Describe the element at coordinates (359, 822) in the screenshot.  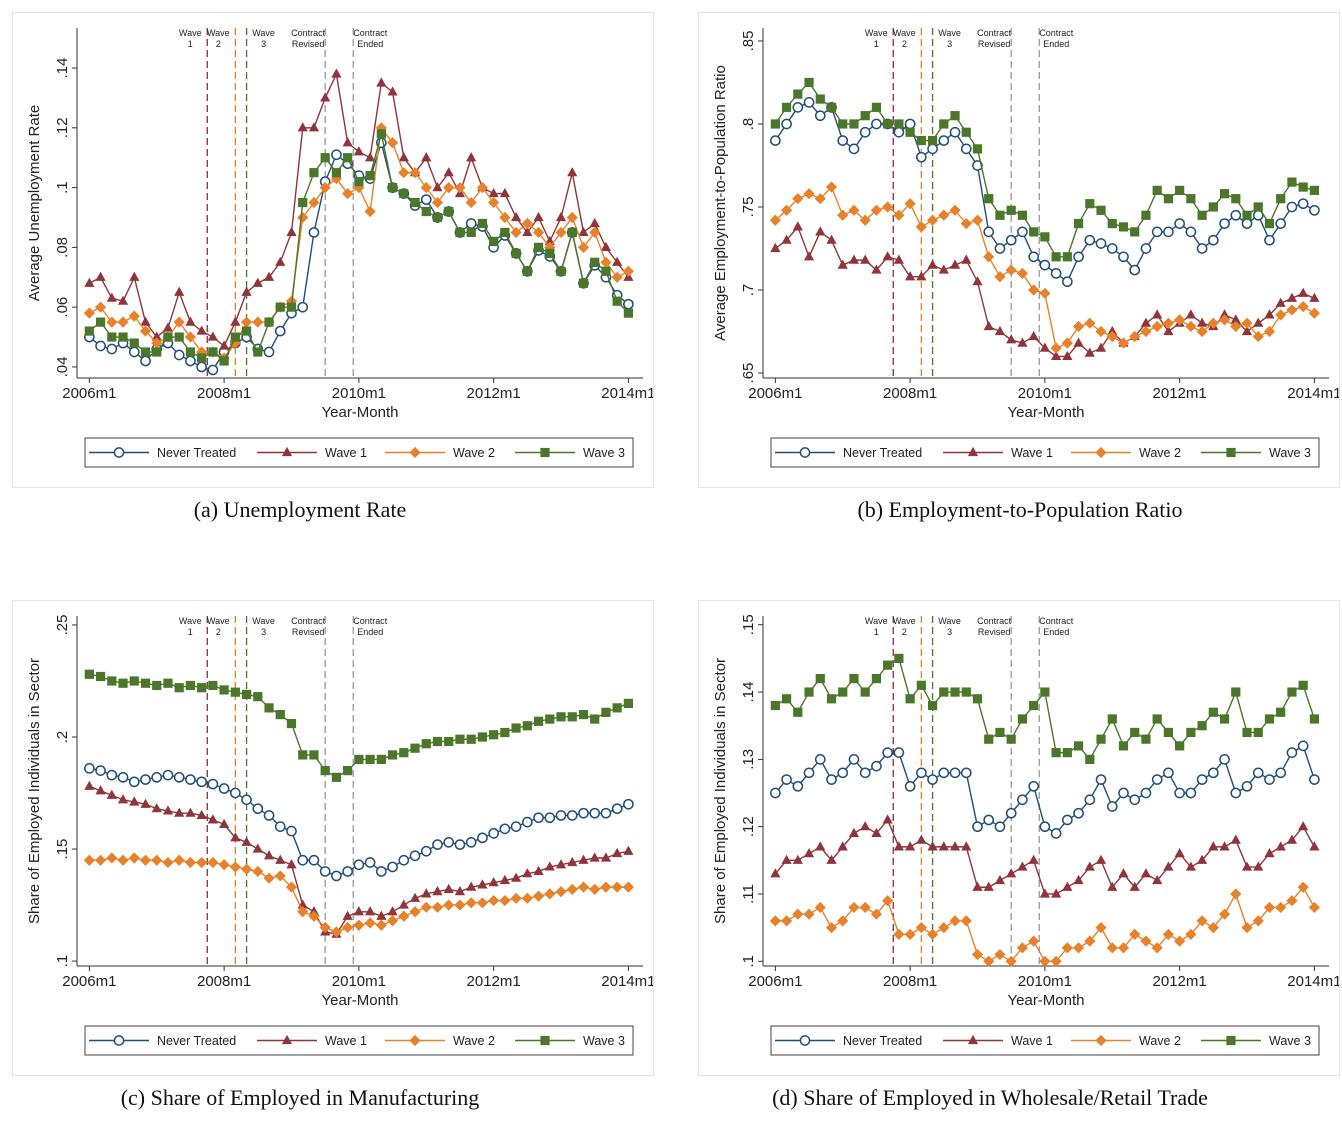
I see `series` at that location.